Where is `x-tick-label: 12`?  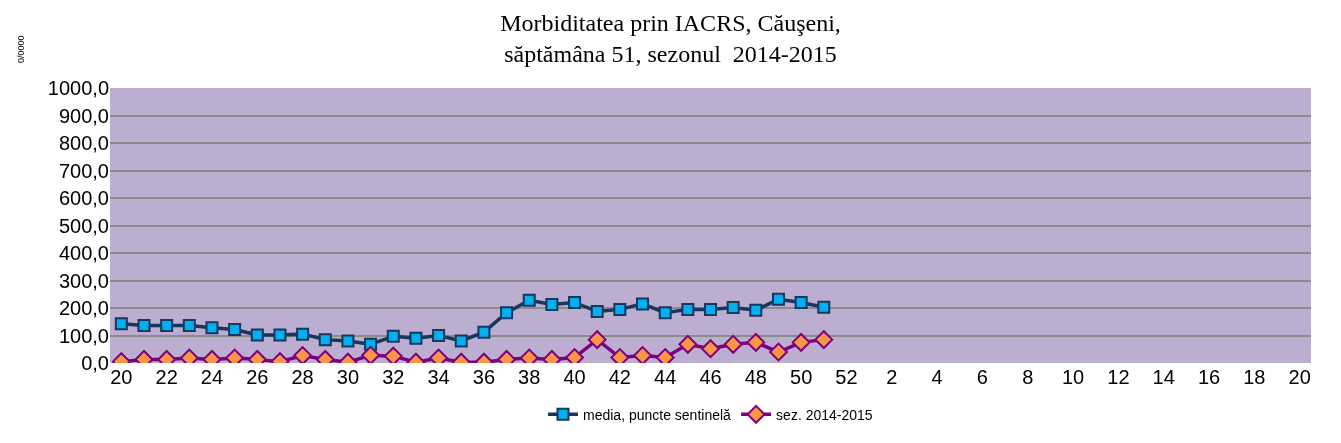 x-tick-label: 12 is located at coordinates (1118, 377).